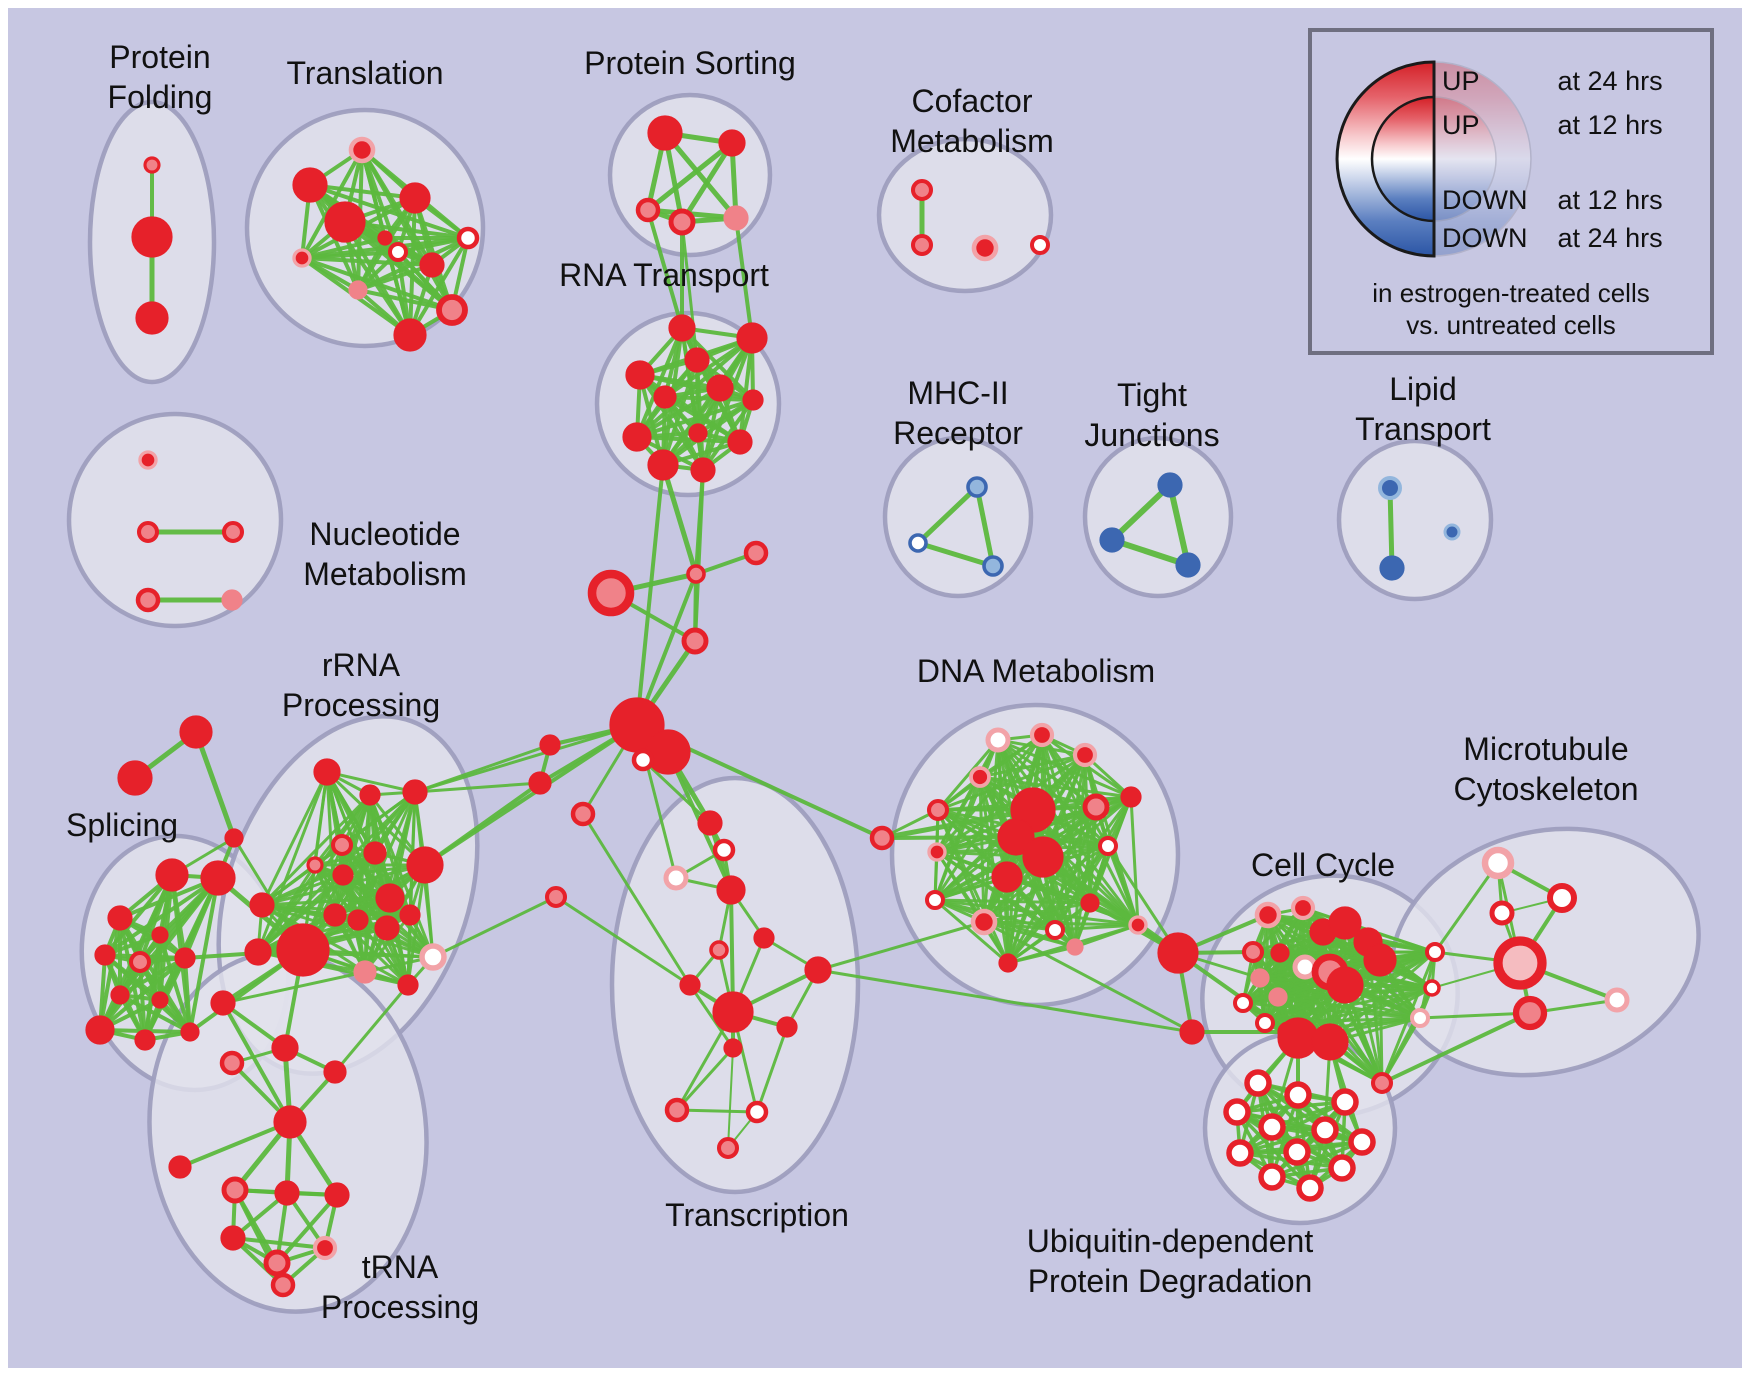  I want to click on legend-caption-line2: vs. untreated cells, so click(1511, 325).